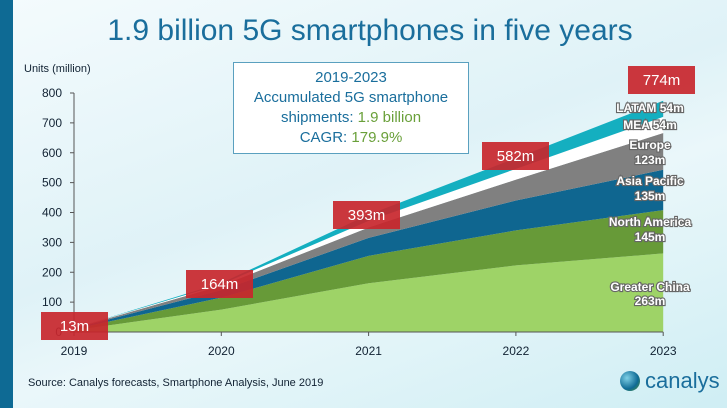 This screenshot has height=408, width=727. I want to click on callout-shipments: shipments: 1.9 billion, so click(351, 117).